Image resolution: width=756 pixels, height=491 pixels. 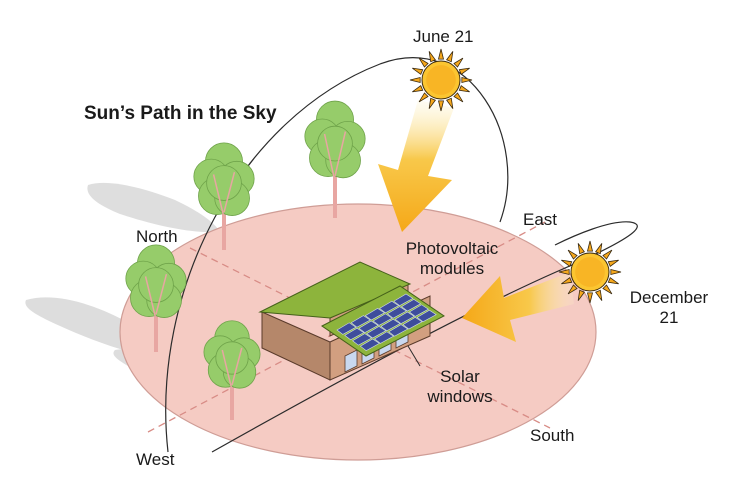 What do you see at coordinates (590, 272) in the screenshot?
I see `december-sun-icon` at bounding box center [590, 272].